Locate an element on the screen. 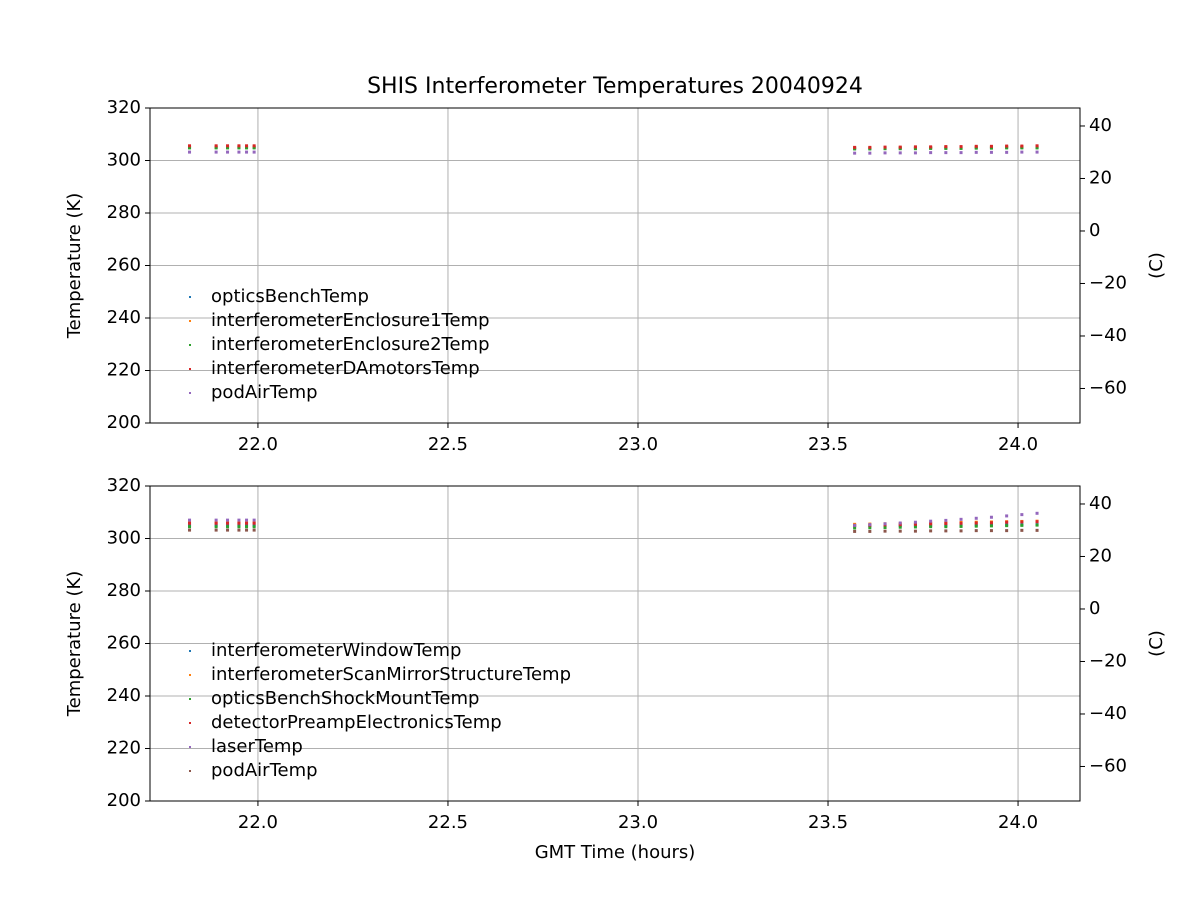 The height and width of the screenshot is (900, 1200). y2-tick-label: 20 is located at coordinates (1100, 555).